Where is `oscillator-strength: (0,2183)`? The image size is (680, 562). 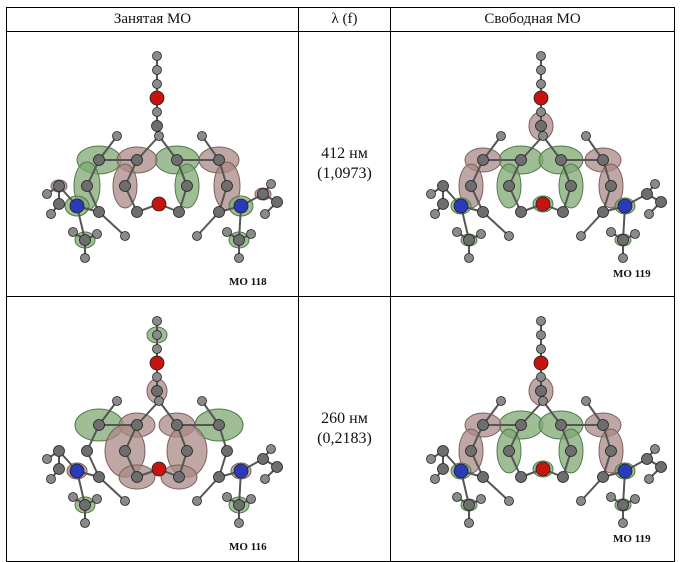 oscillator-strength: (0,2183) is located at coordinates (344, 438).